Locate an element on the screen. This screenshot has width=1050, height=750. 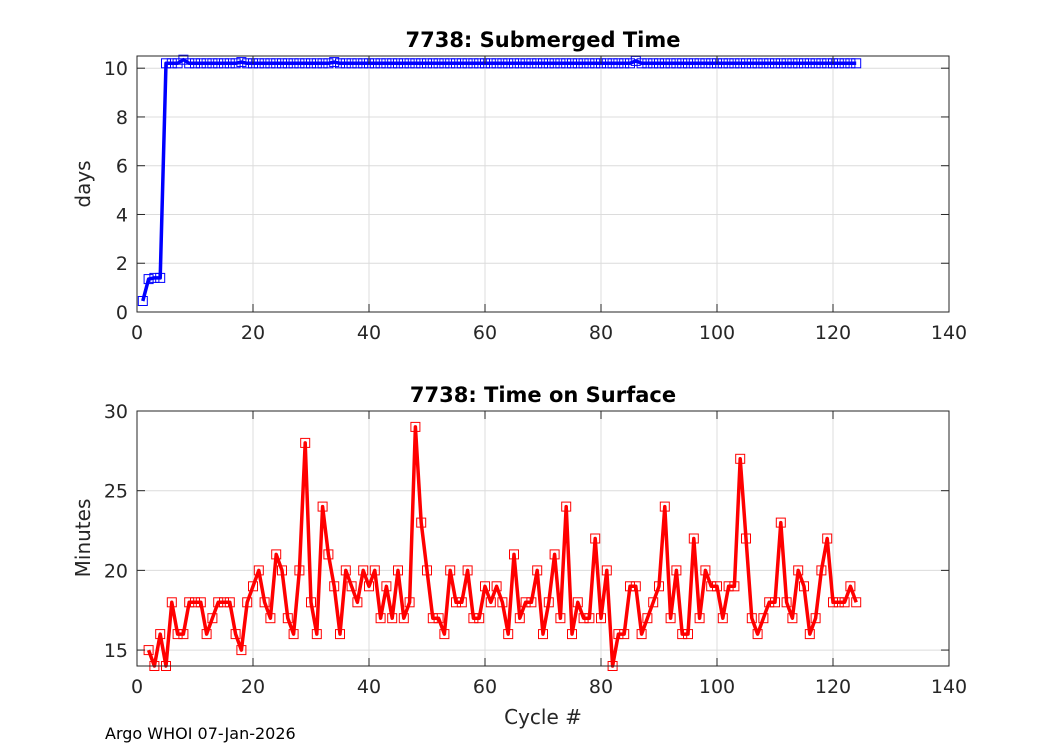
y-tick-label: 10 is located at coordinates (116, 69).